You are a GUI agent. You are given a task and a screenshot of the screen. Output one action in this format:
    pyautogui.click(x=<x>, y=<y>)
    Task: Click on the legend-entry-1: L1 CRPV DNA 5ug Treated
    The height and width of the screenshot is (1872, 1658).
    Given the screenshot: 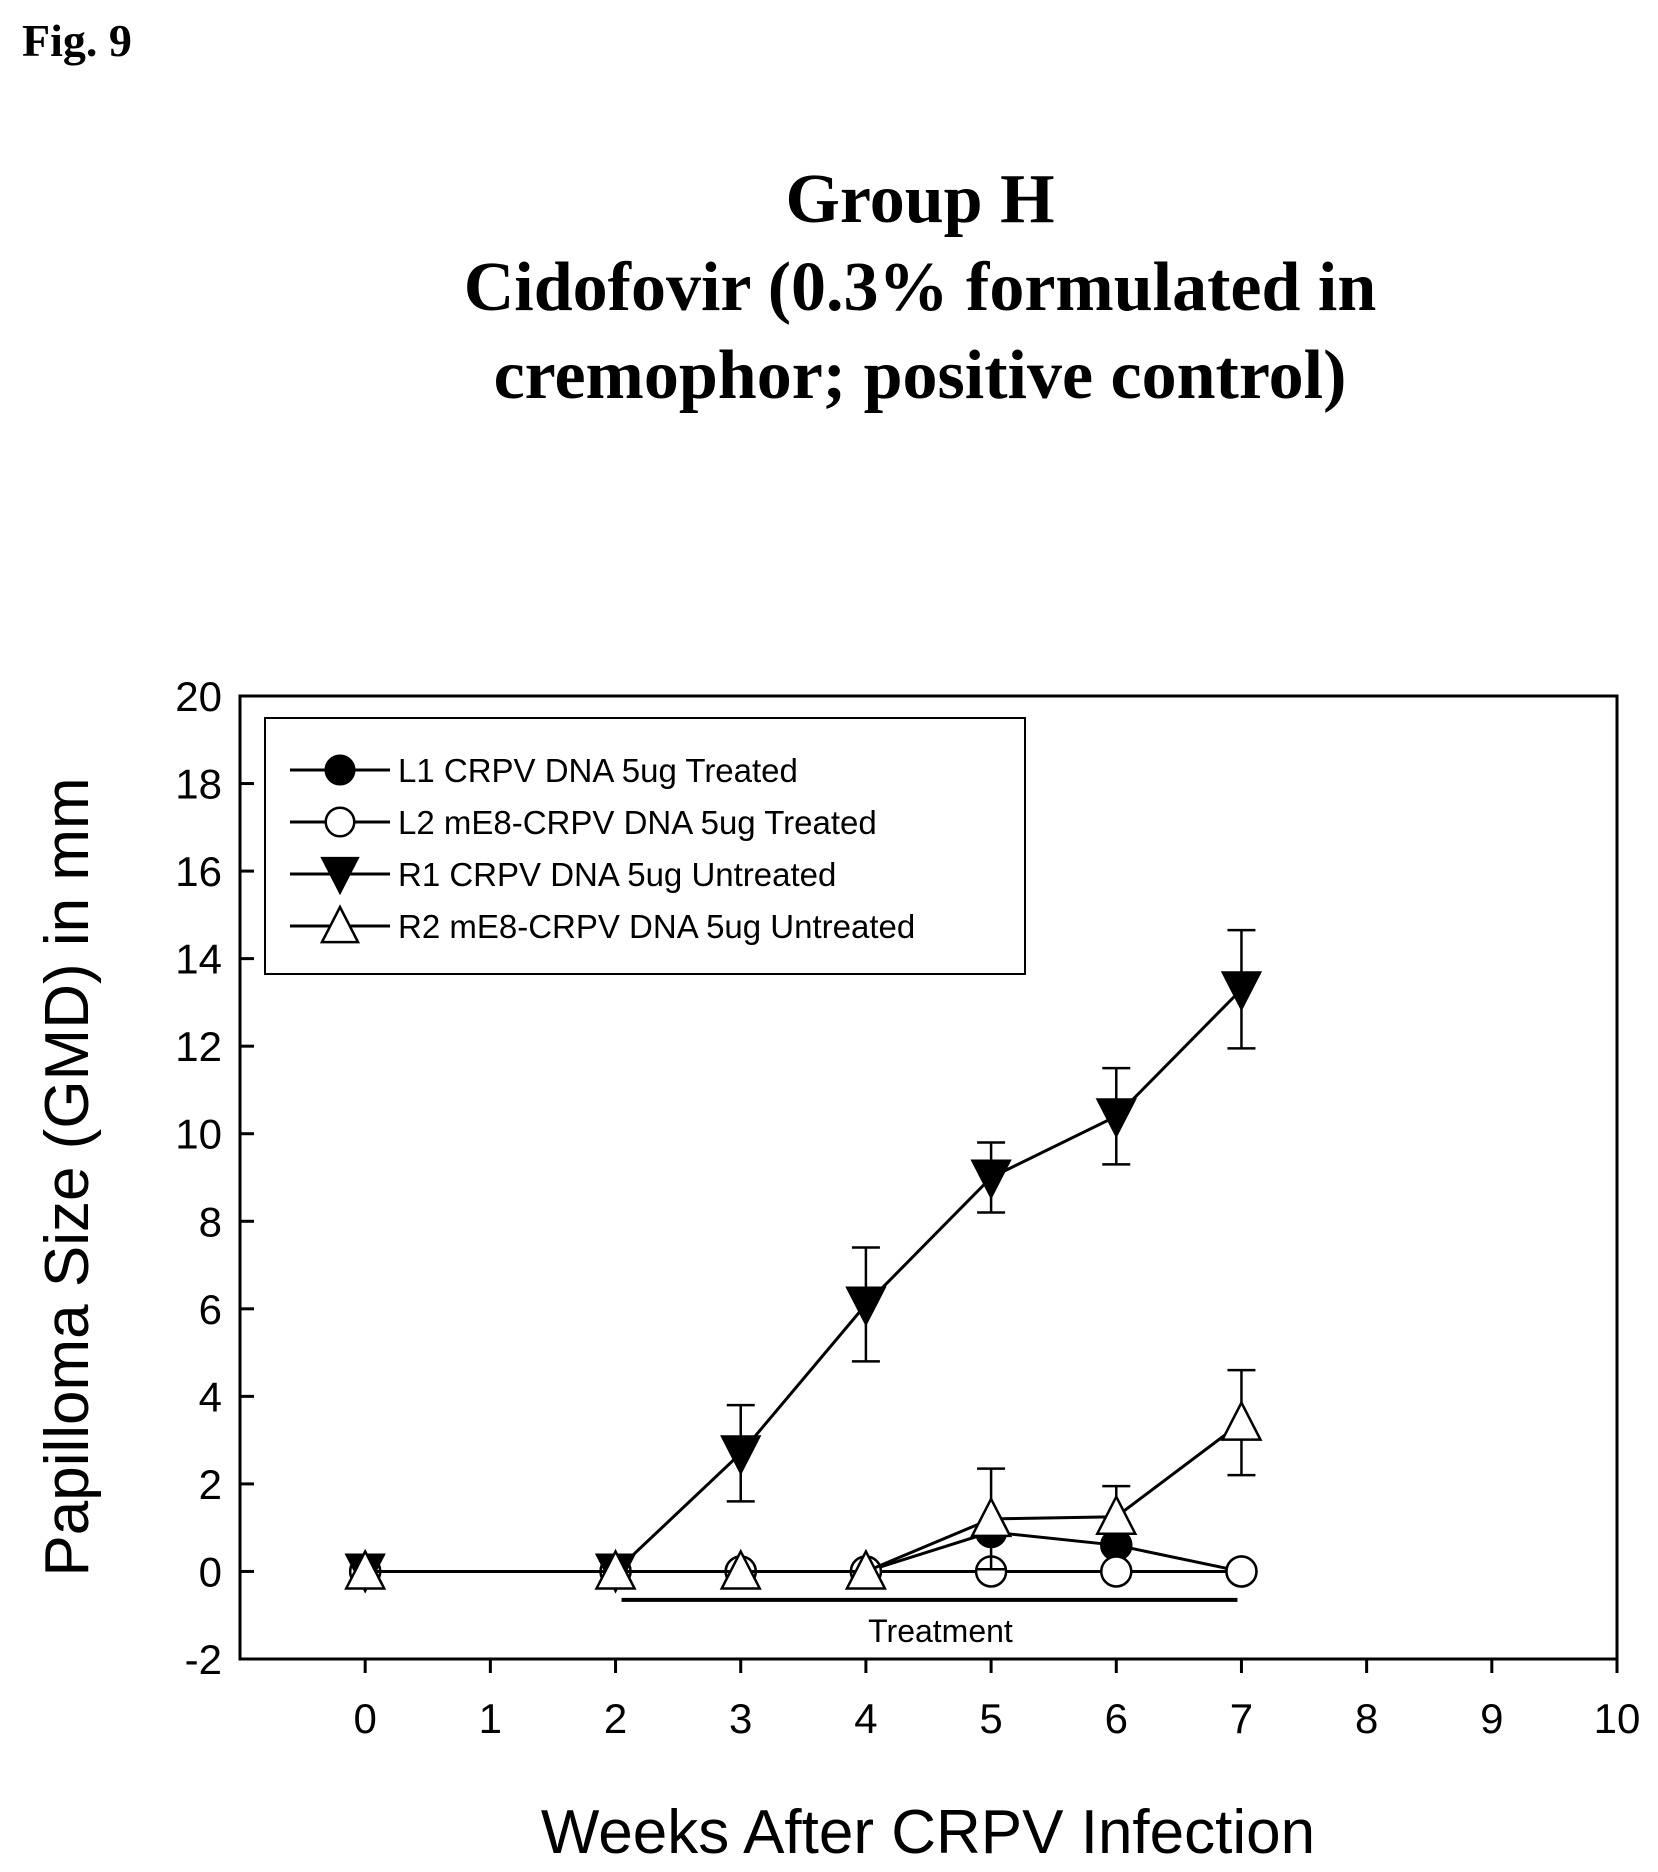 What is the action you would take?
    pyautogui.click(x=544, y=770)
    